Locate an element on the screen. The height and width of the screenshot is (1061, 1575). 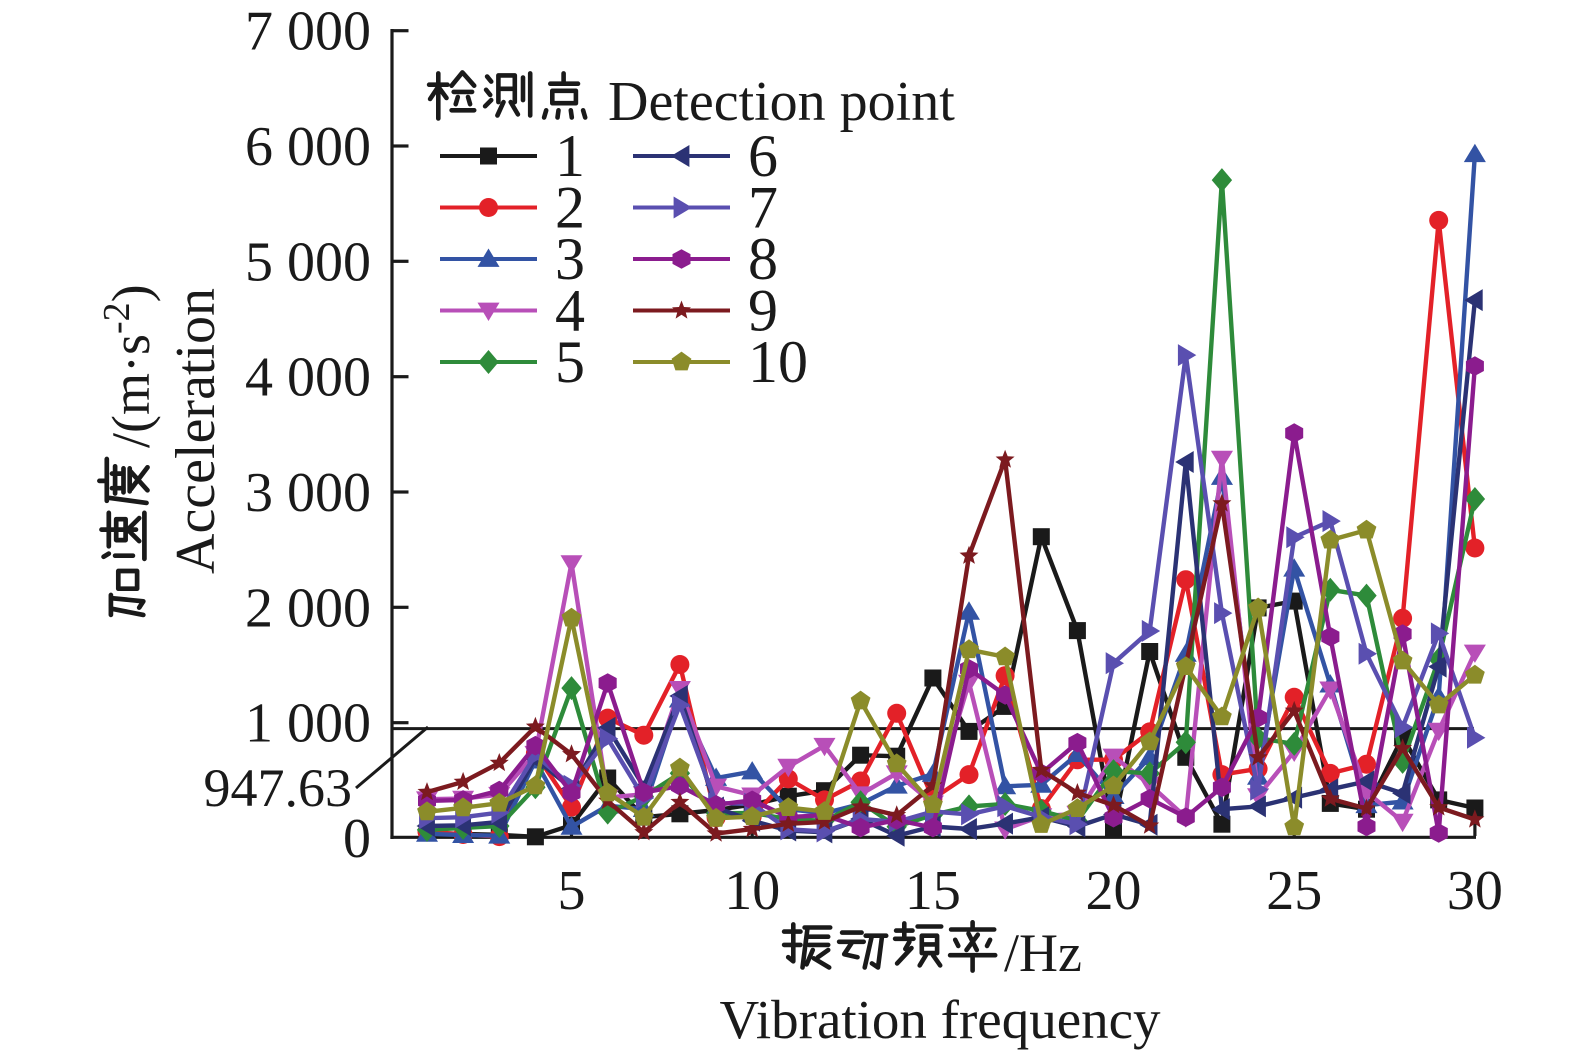
svg-text: Acceleration is located at coordinates (196, 431).